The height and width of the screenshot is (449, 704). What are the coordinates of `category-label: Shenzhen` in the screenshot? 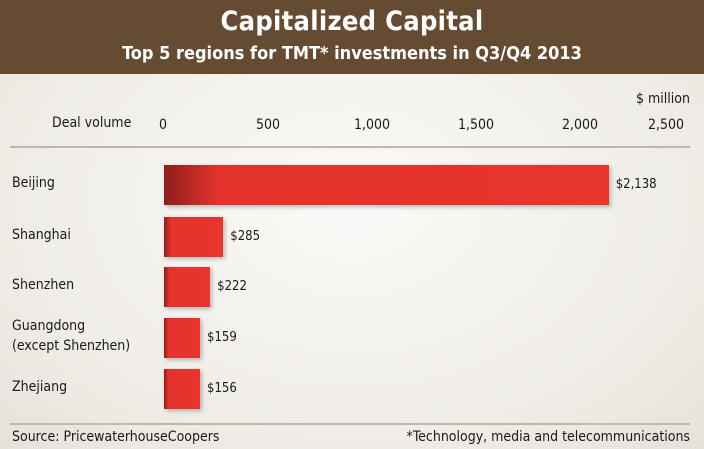 It's located at (43, 285).